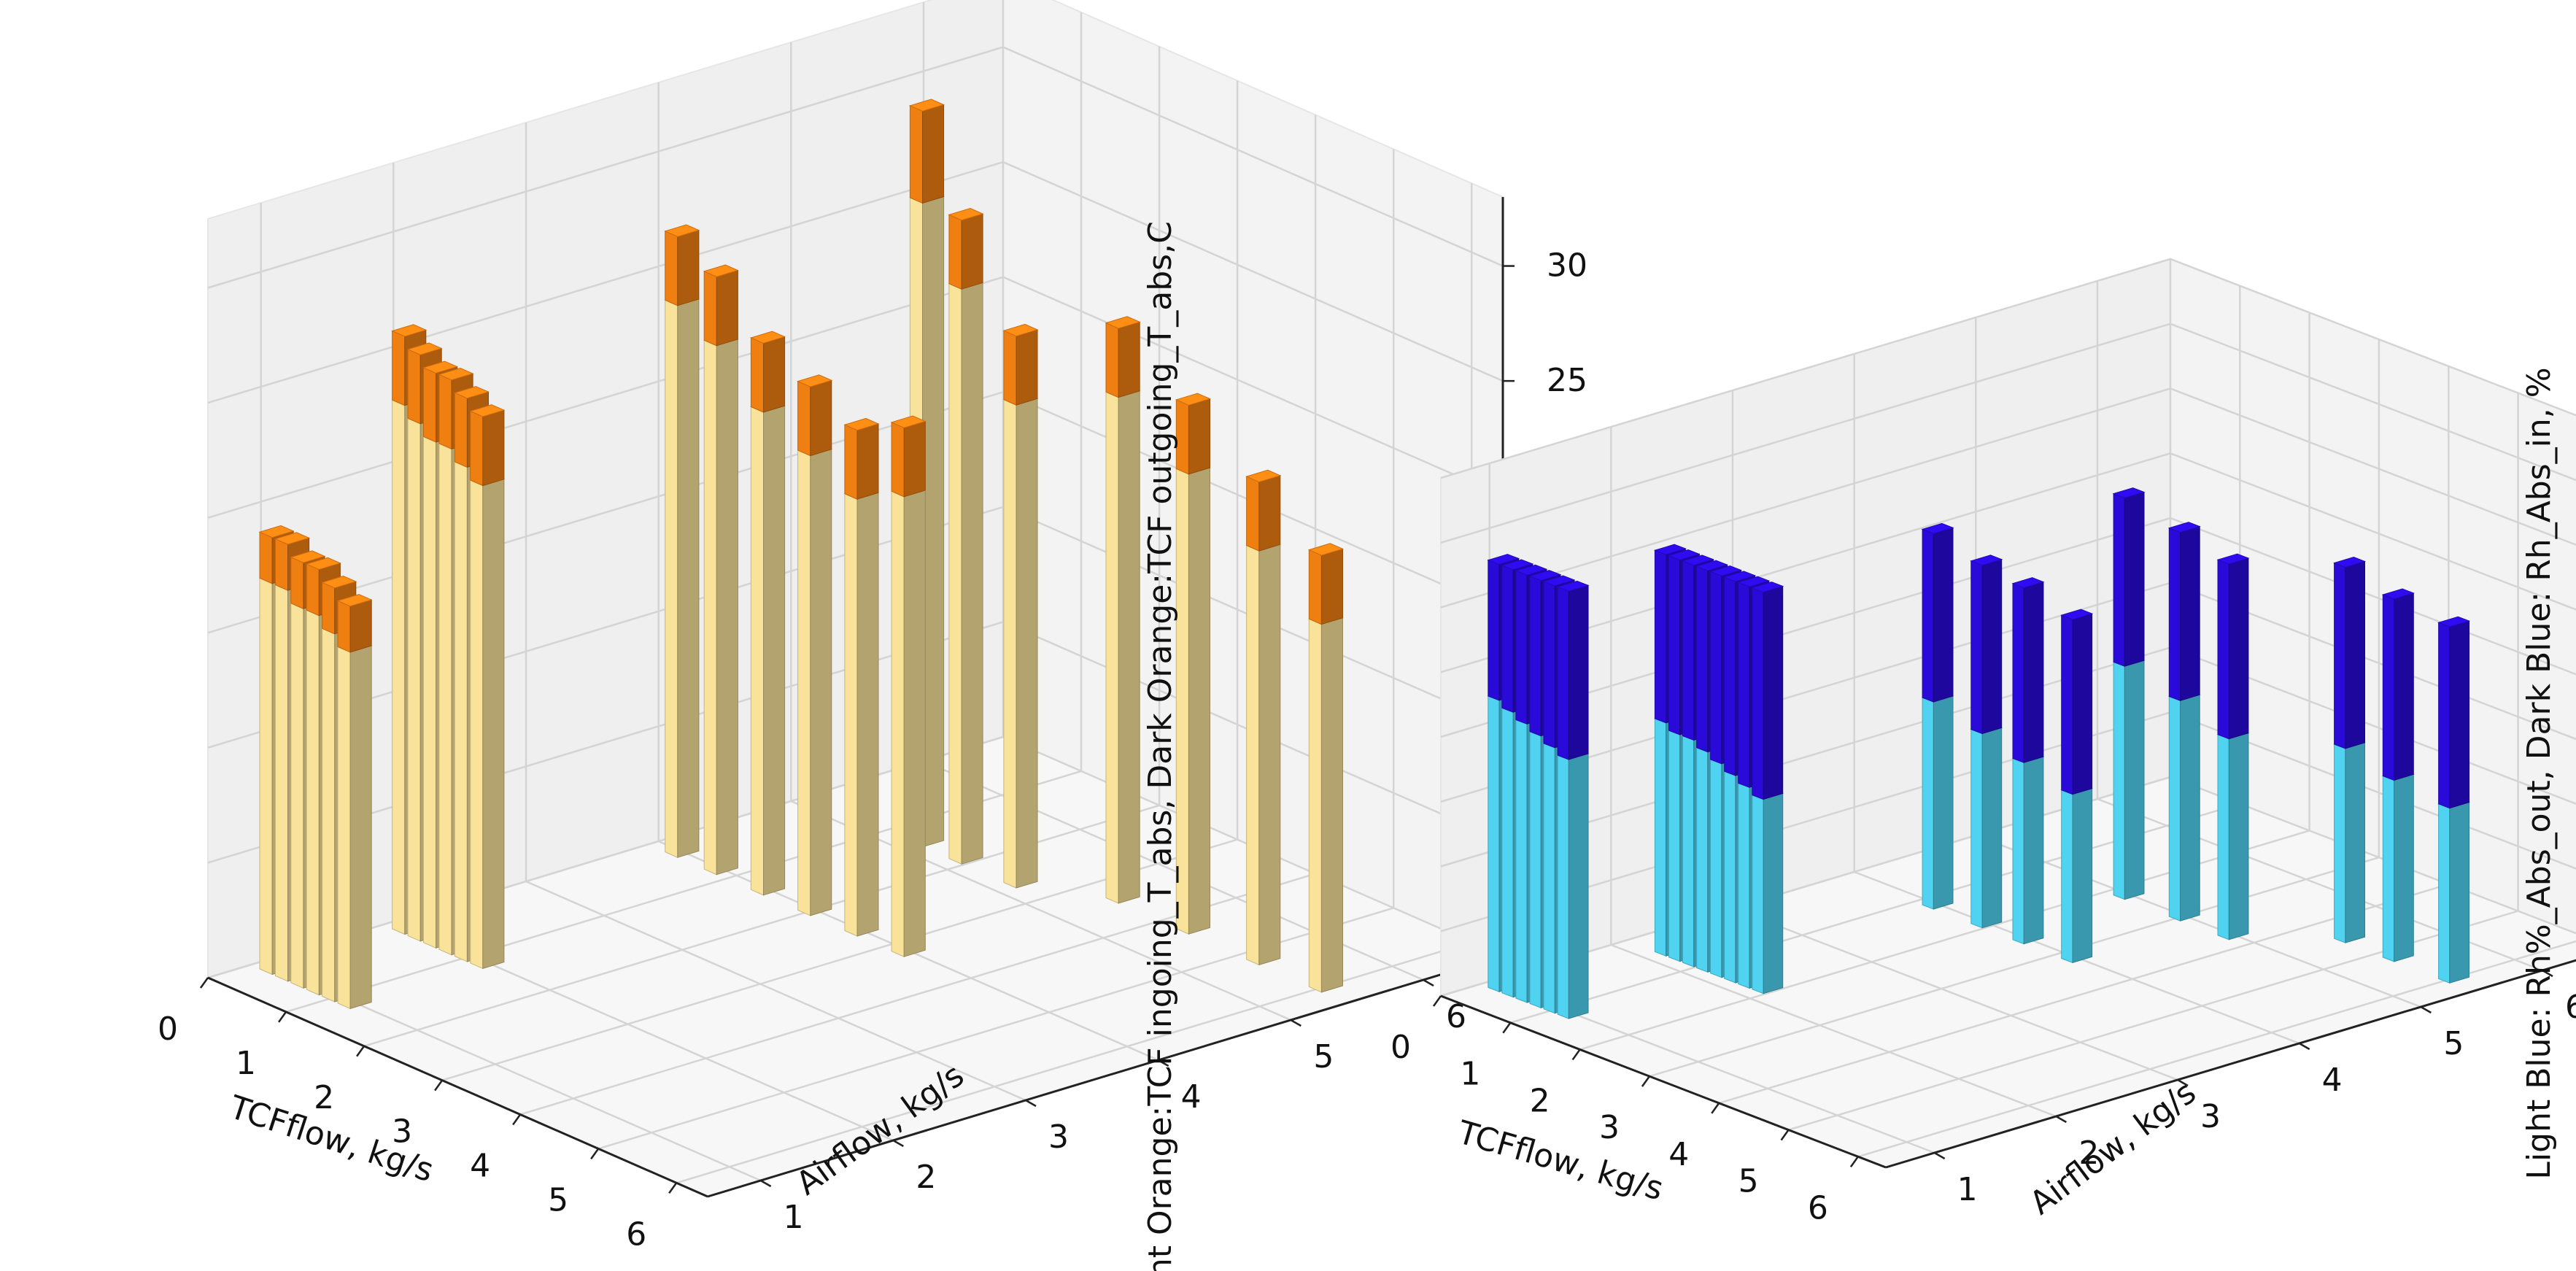 This screenshot has height=1271, width=2576. What do you see at coordinates (168, 1029) in the screenshot?
I see `x-tick-label: 0` at bounding box center [168, 1029].